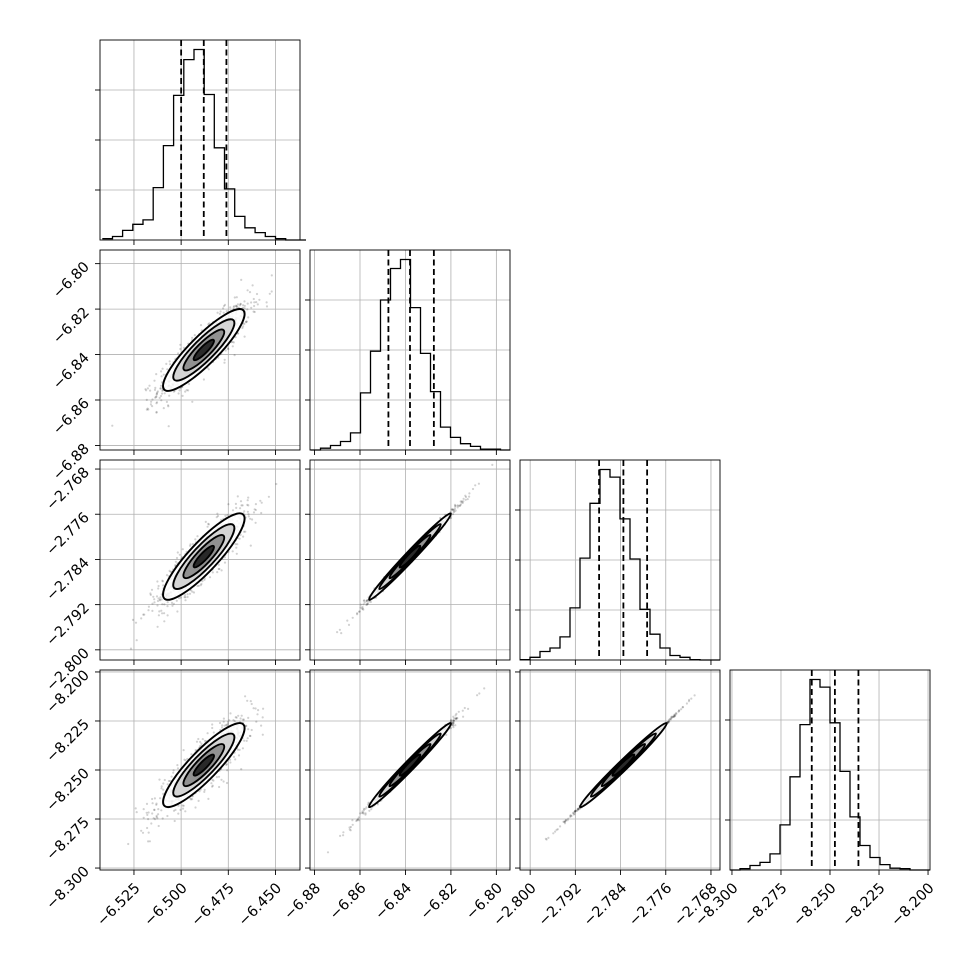 The image size is (970, 970). I want to click on y-tick-label: −8.250, so click(68, 790).